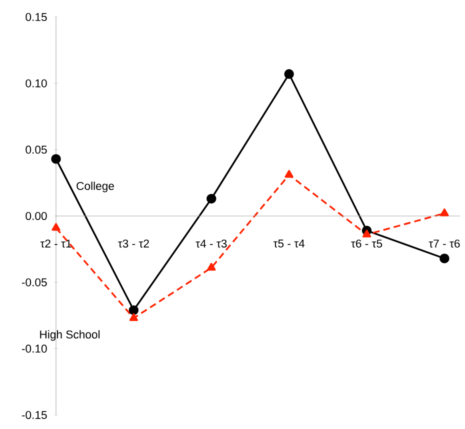  I want to click on y-tick-label: -0.15, so click(34, 414).